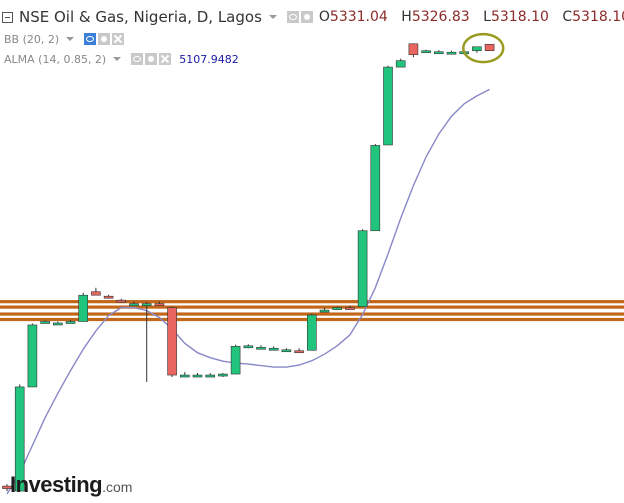 Image resolution: width=624 pixels, height=503 pixels. Describe the element at coordinates (65, 39) in the screenshot. I see `bb-indicator-row: BB (20, 2)` at that location.